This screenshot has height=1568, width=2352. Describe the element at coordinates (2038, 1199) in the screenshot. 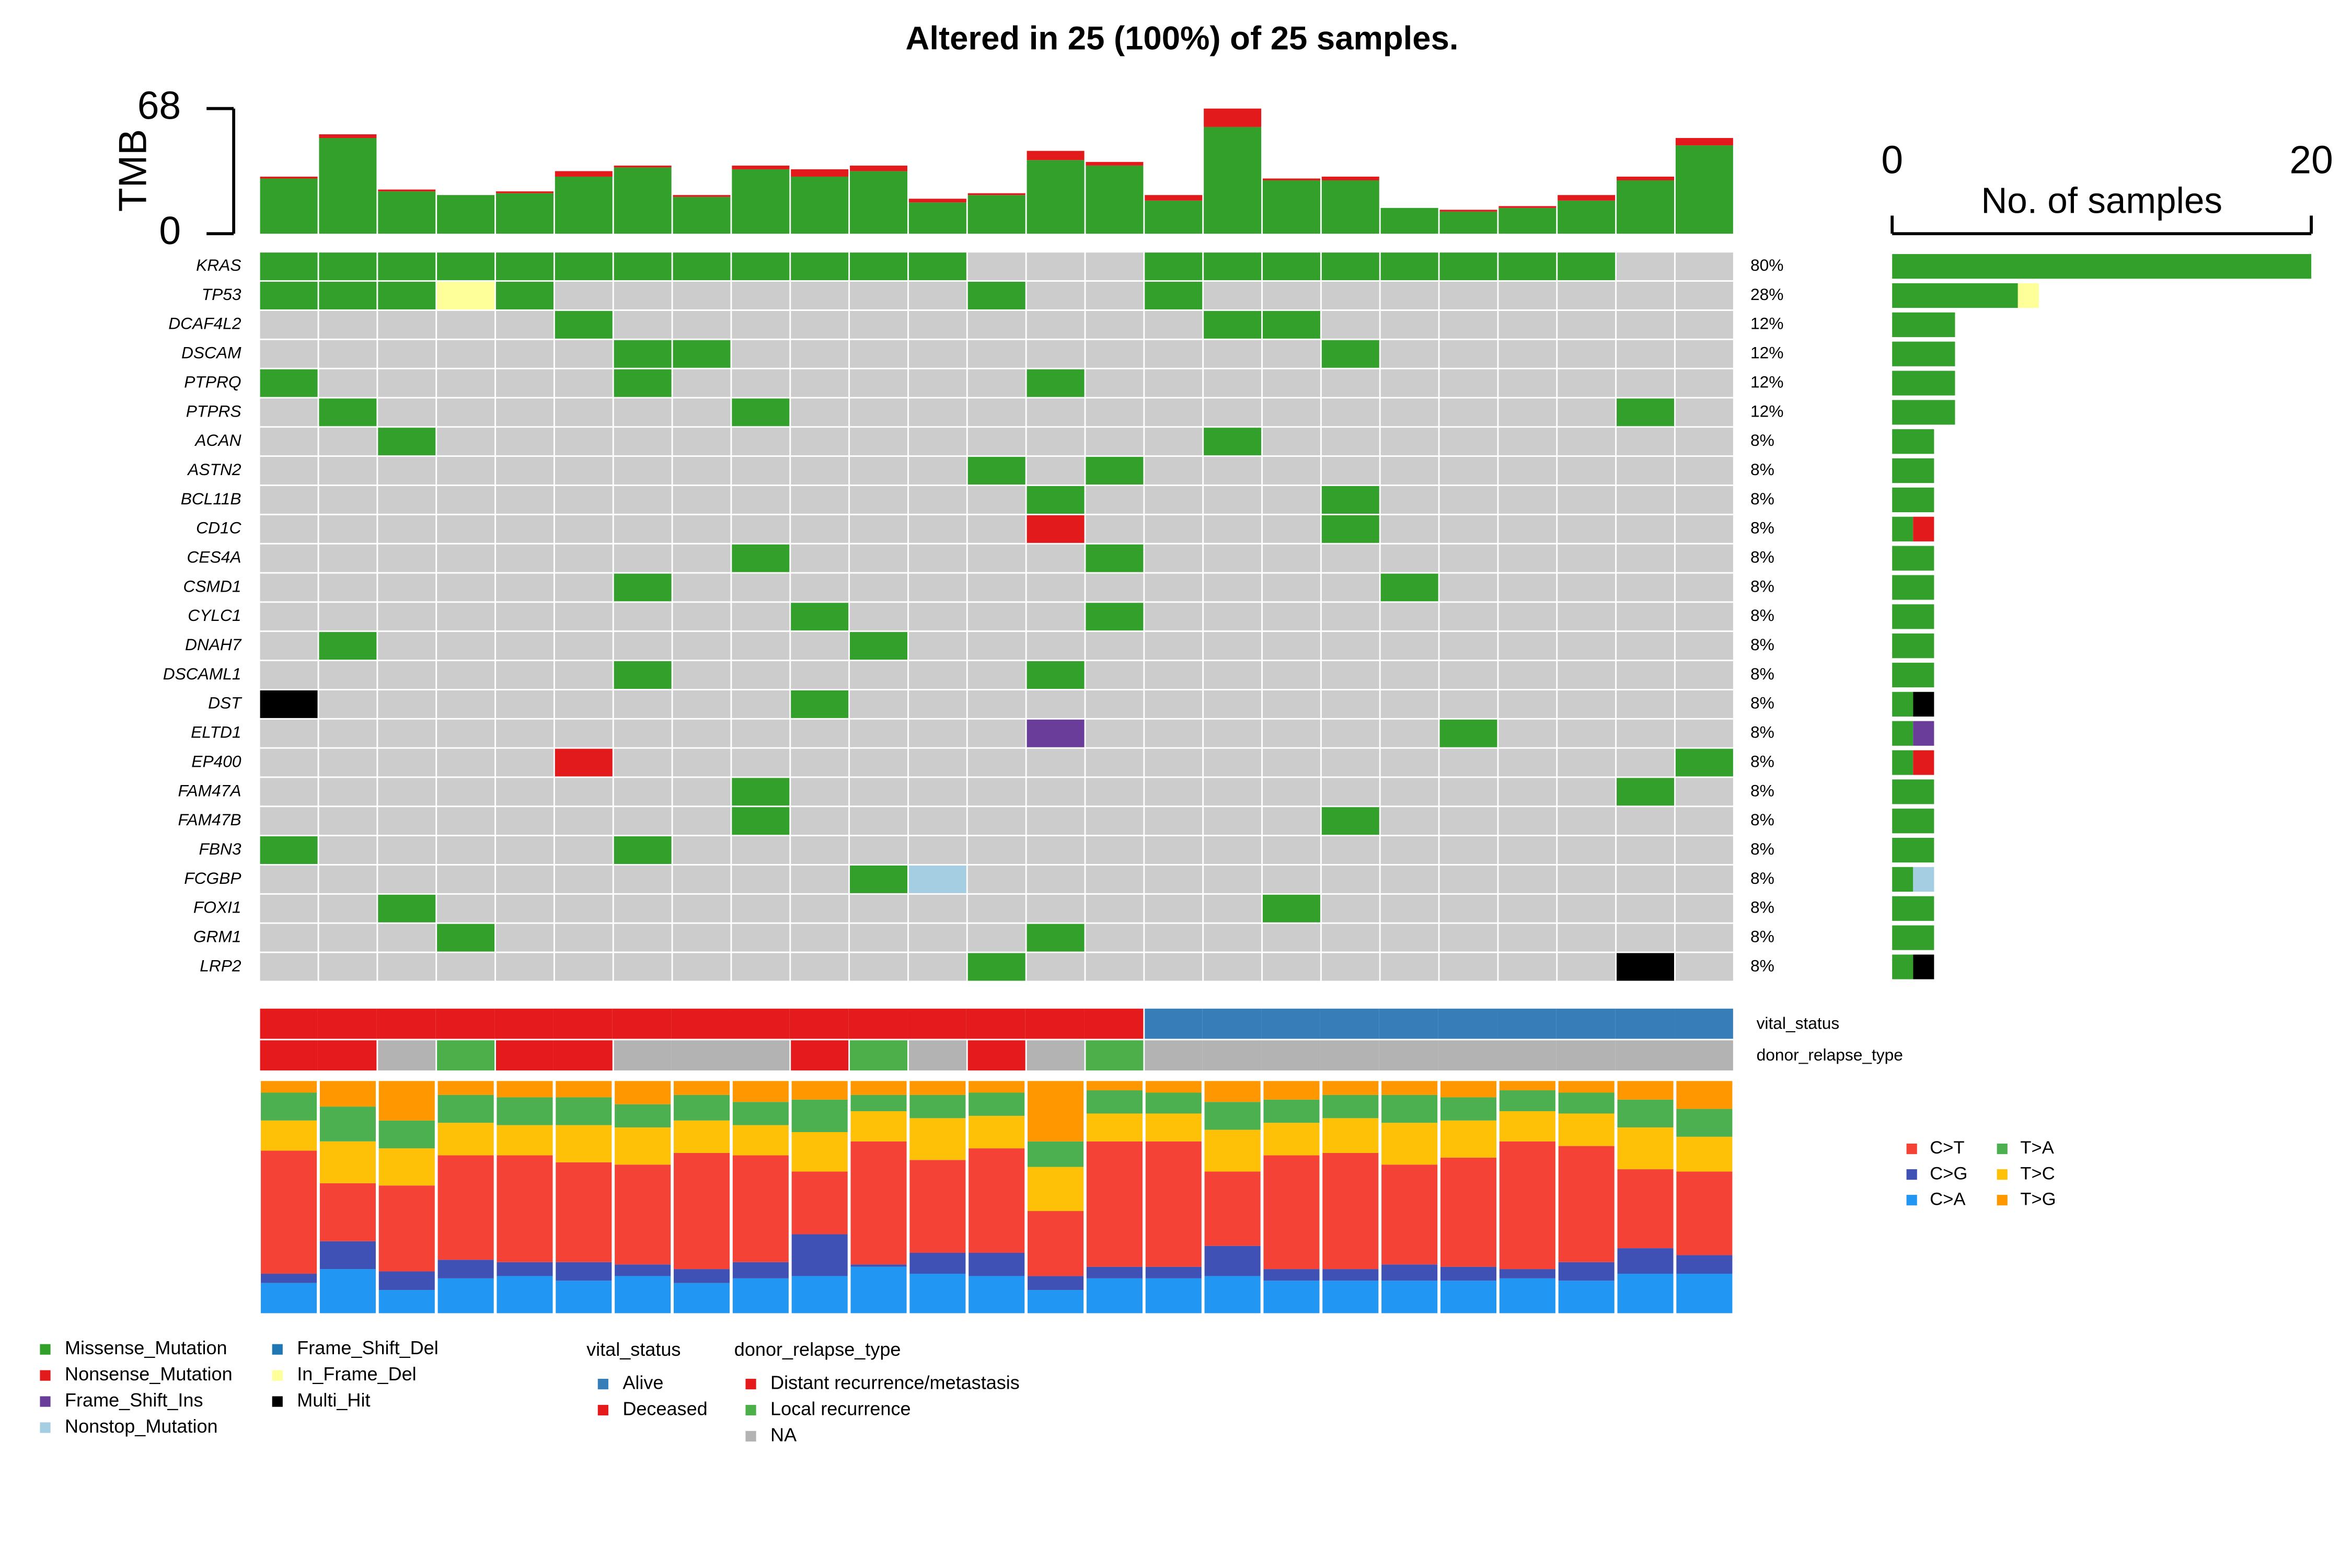

I see `legend-label: T>G` at that location.